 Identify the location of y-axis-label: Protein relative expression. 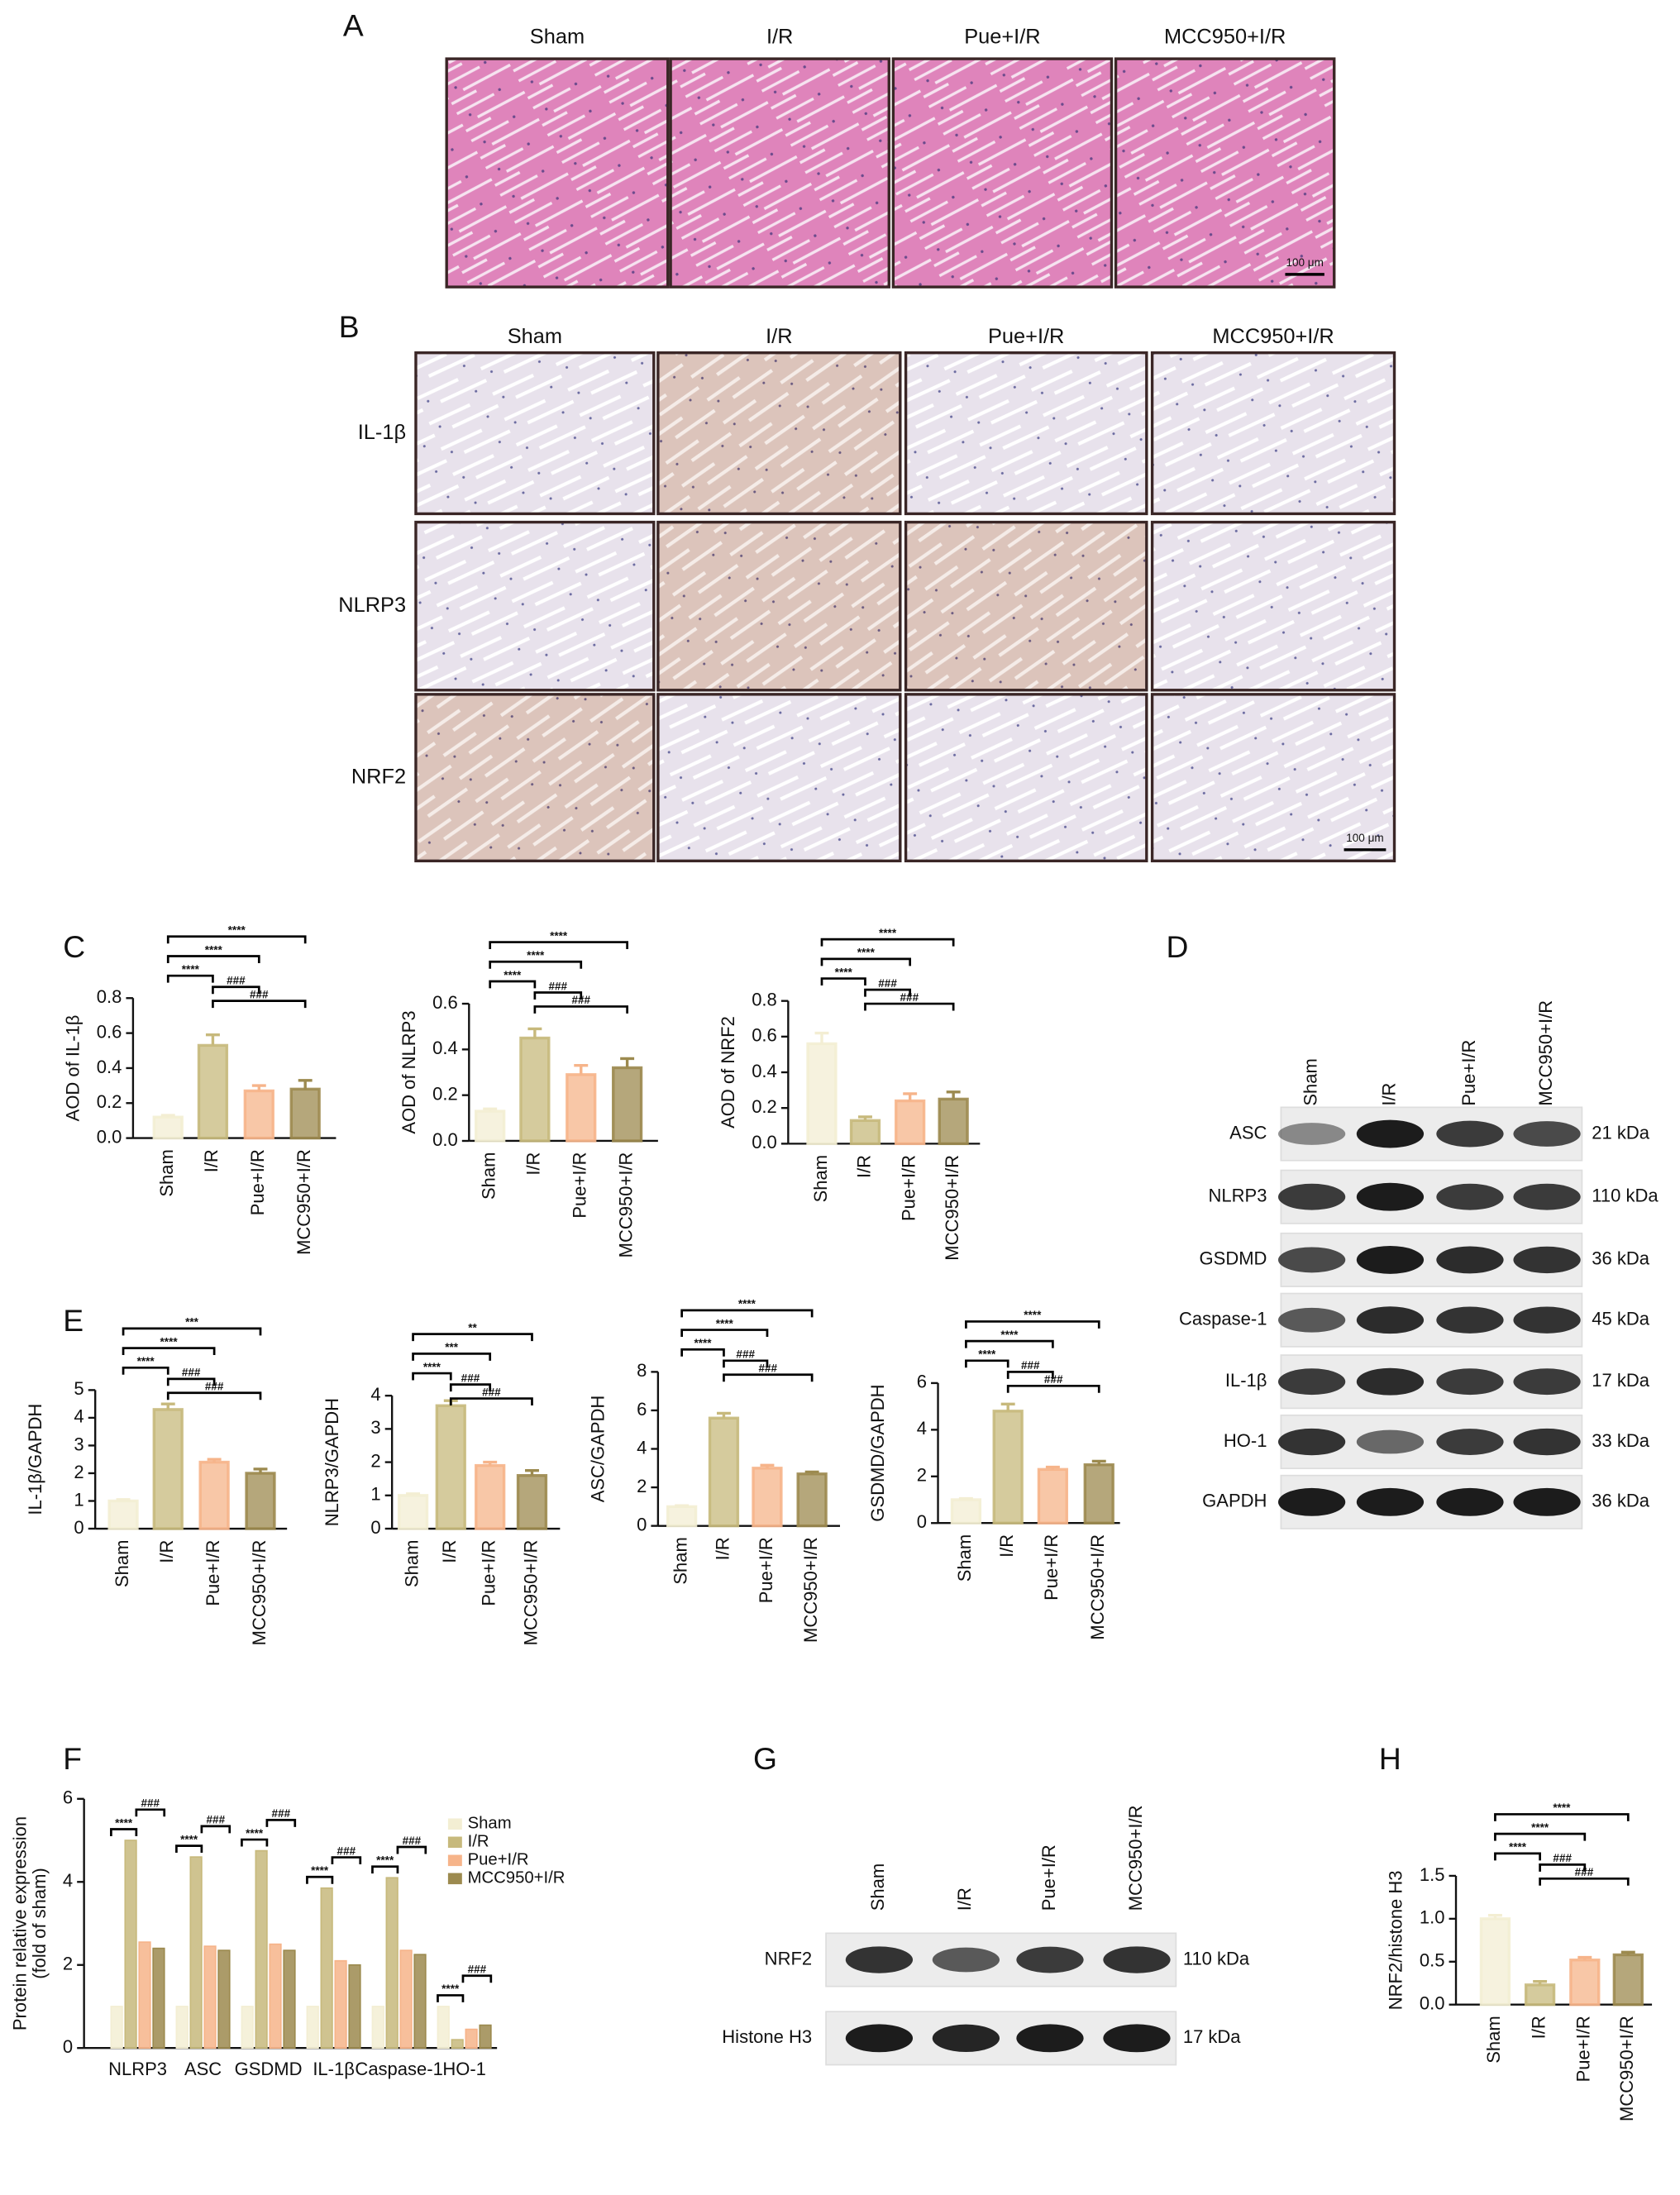
(19, 1923).